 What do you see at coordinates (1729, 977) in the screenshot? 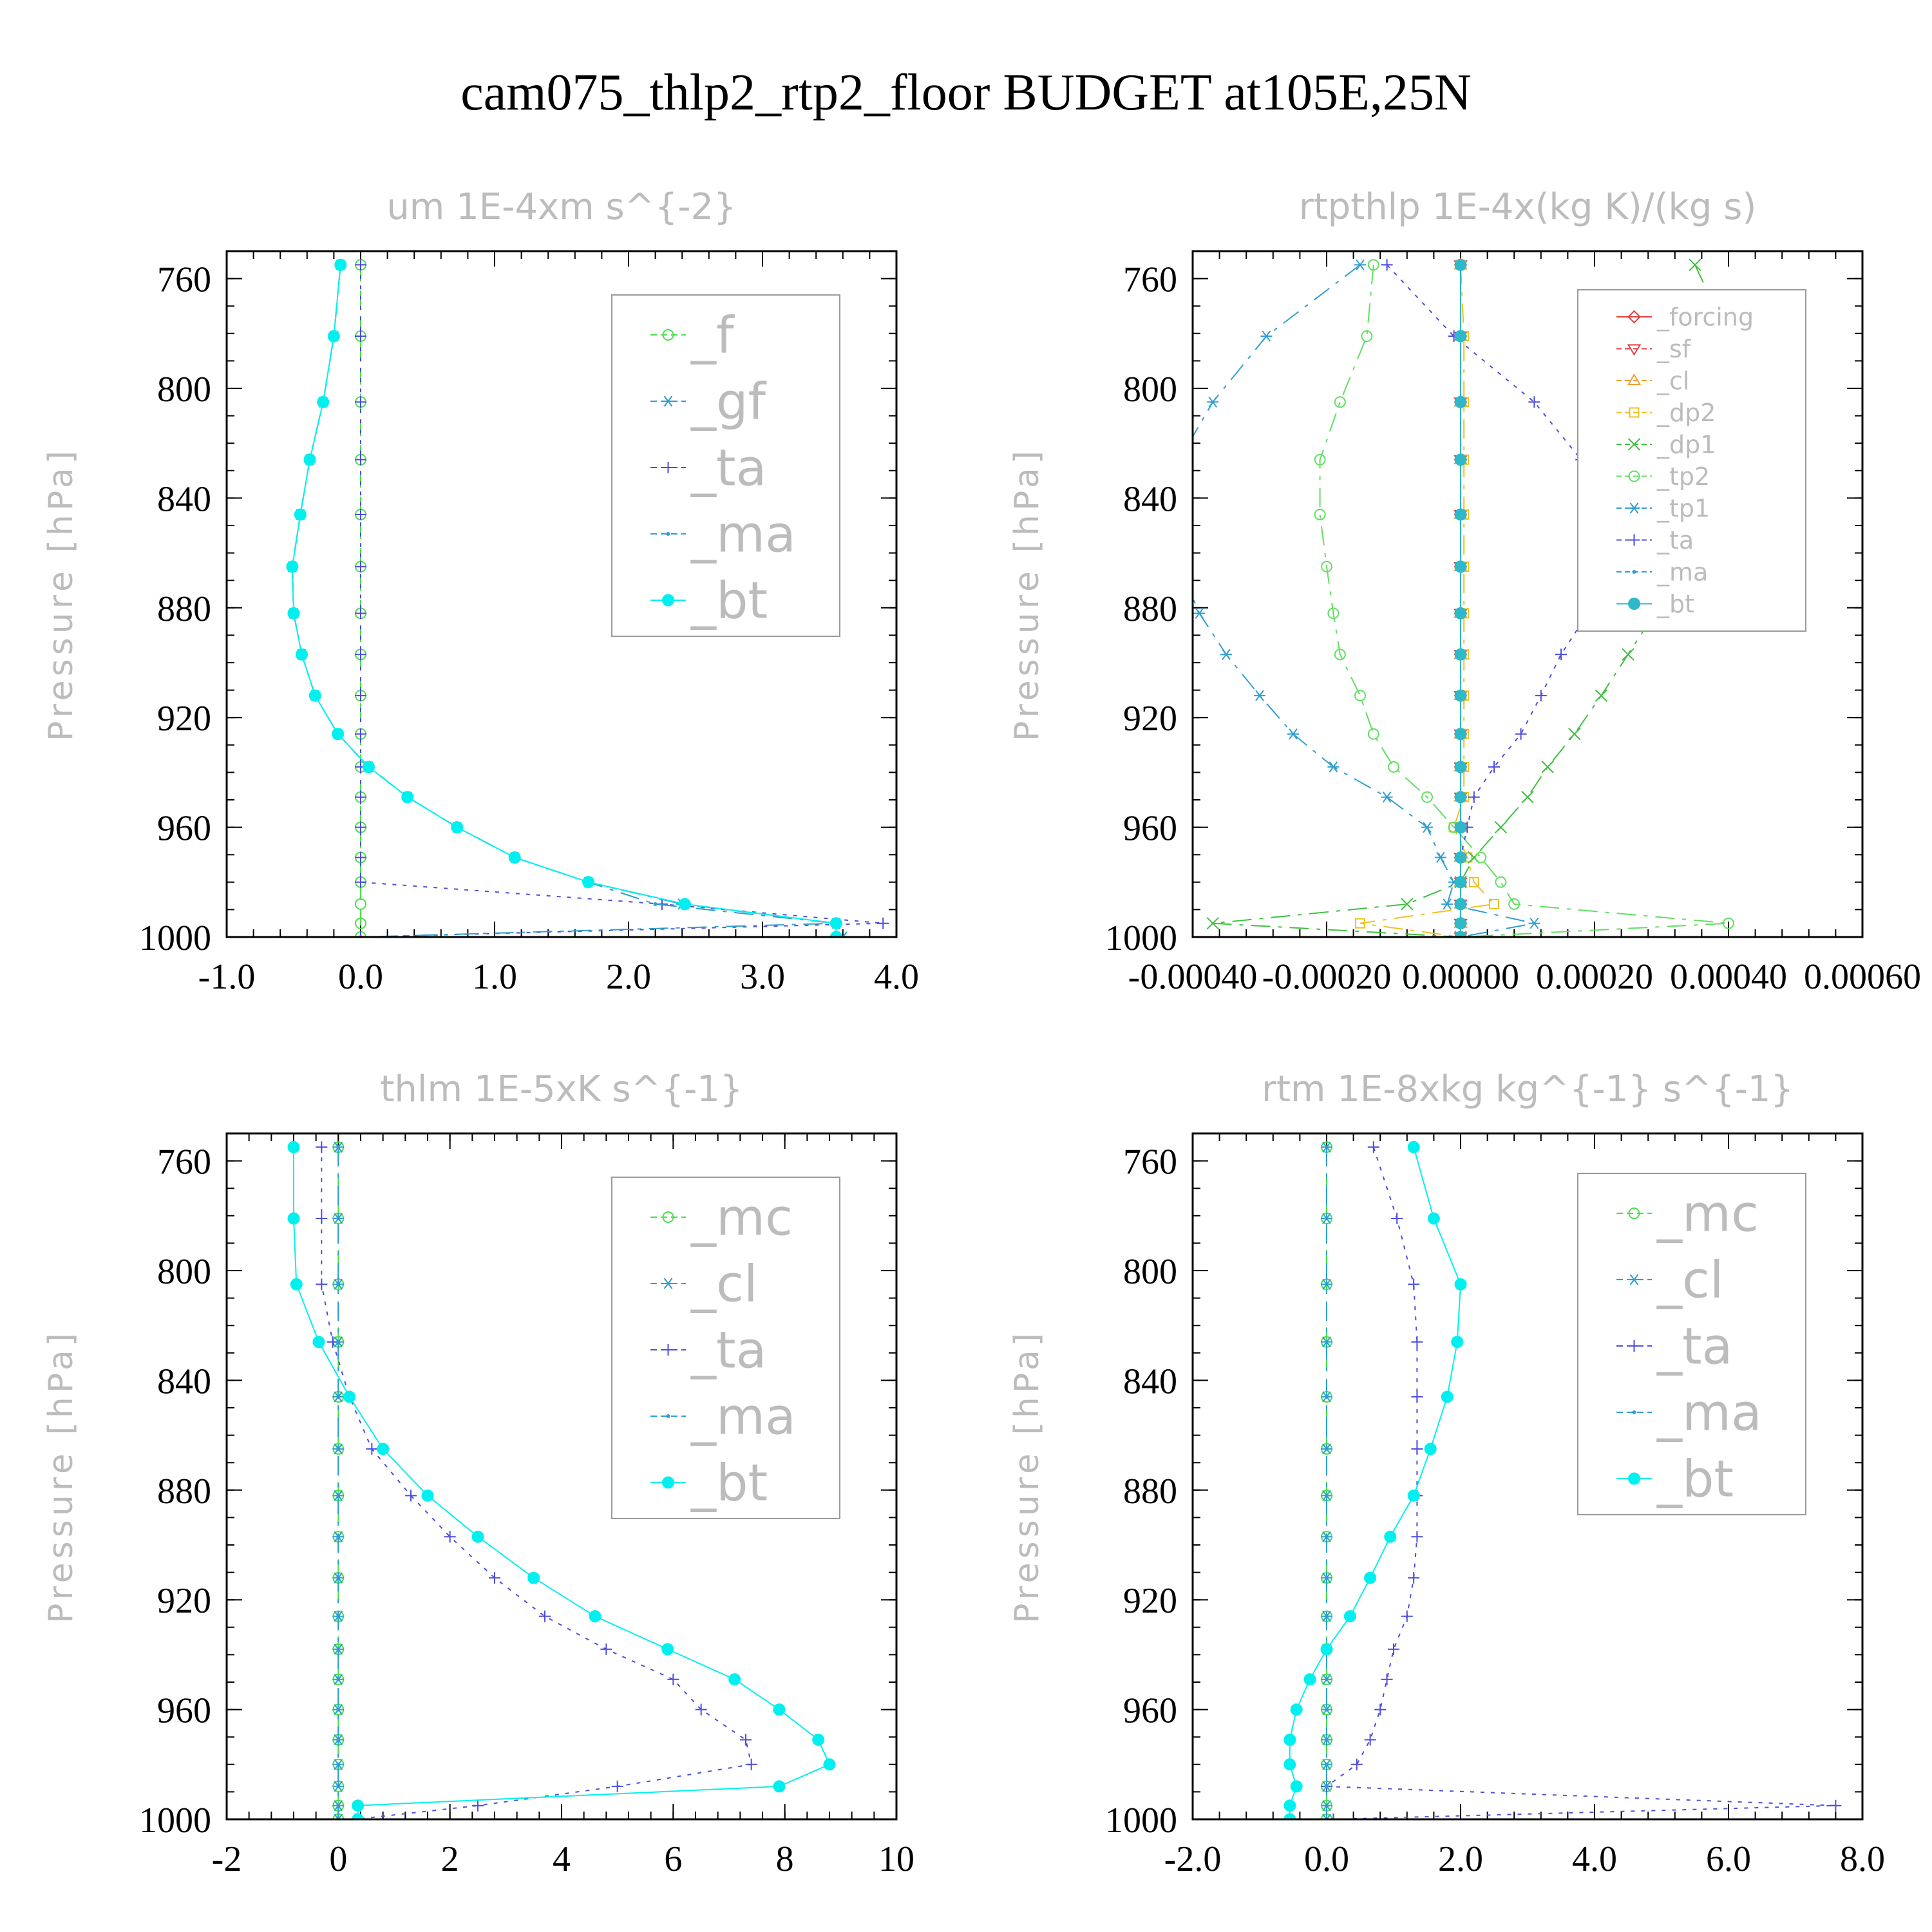
I see `x-tick-label: 0.00040` at bounding box center [1729, 977].